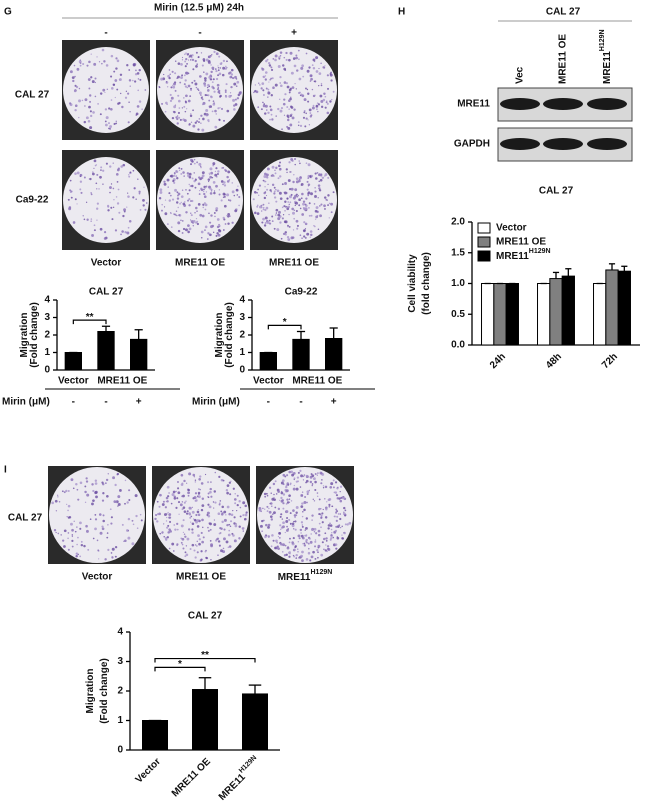  What do you see at coordinates (401, 12) in the screenshot?
I see `panel-letter: H` at bounding box center [401, 12].